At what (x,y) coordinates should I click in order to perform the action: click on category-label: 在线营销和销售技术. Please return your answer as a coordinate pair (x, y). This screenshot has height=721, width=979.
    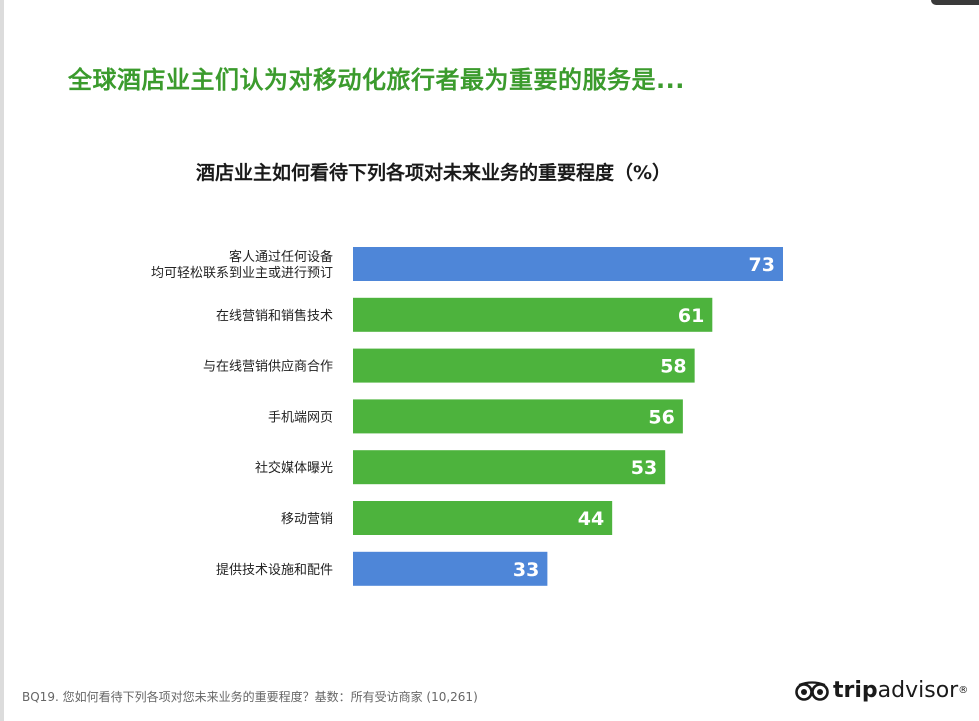
    Looking at the image, I should click on (274, 316).